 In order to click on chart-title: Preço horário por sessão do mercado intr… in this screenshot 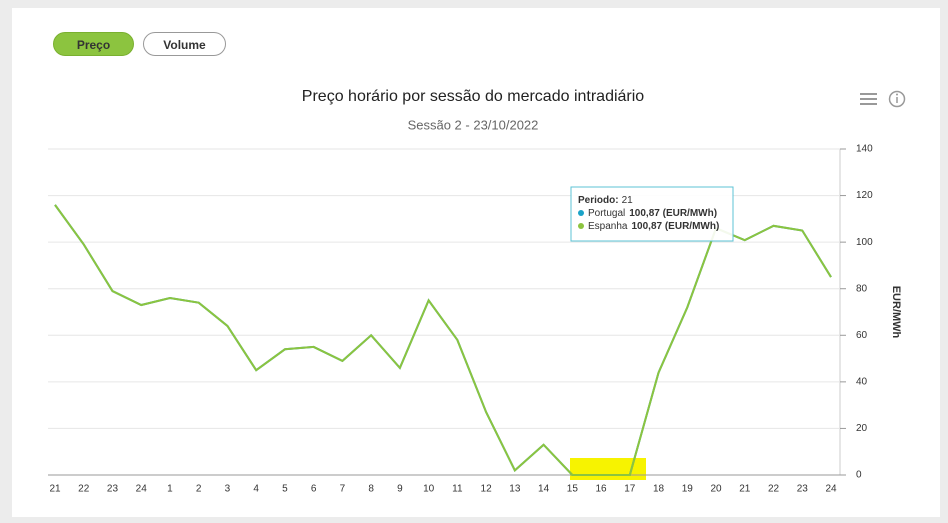, I will do `click(473, 96)`.